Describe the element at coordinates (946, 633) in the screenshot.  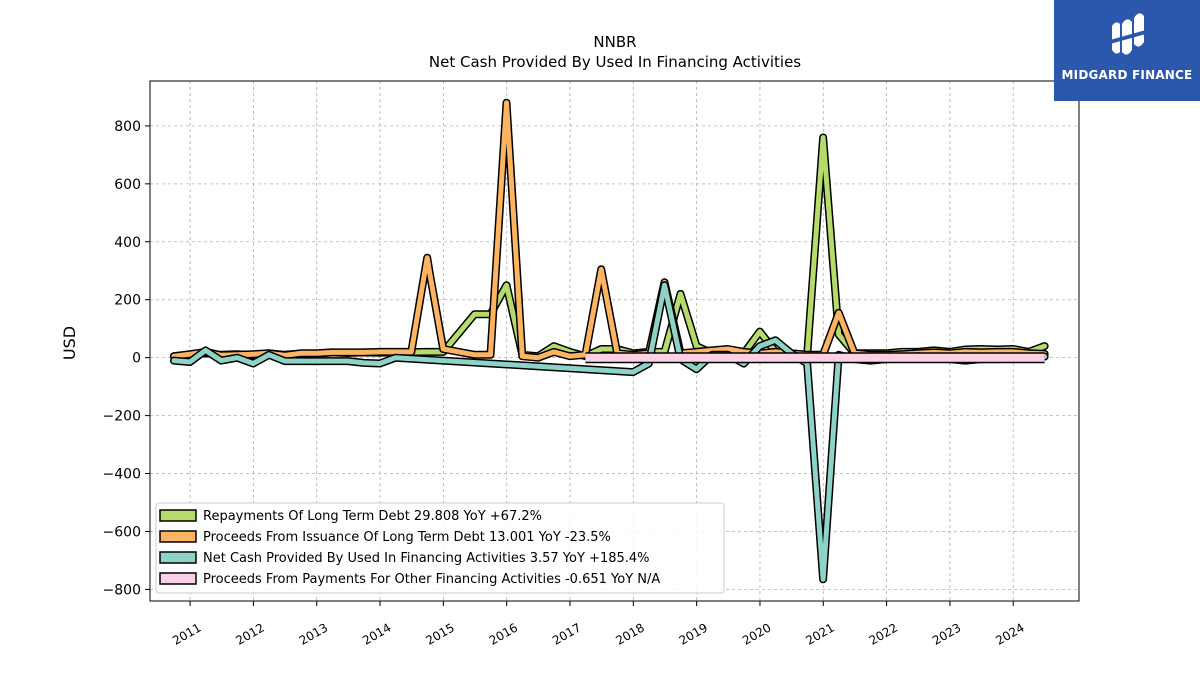
I see `x-tick-label: 2023` at that location.